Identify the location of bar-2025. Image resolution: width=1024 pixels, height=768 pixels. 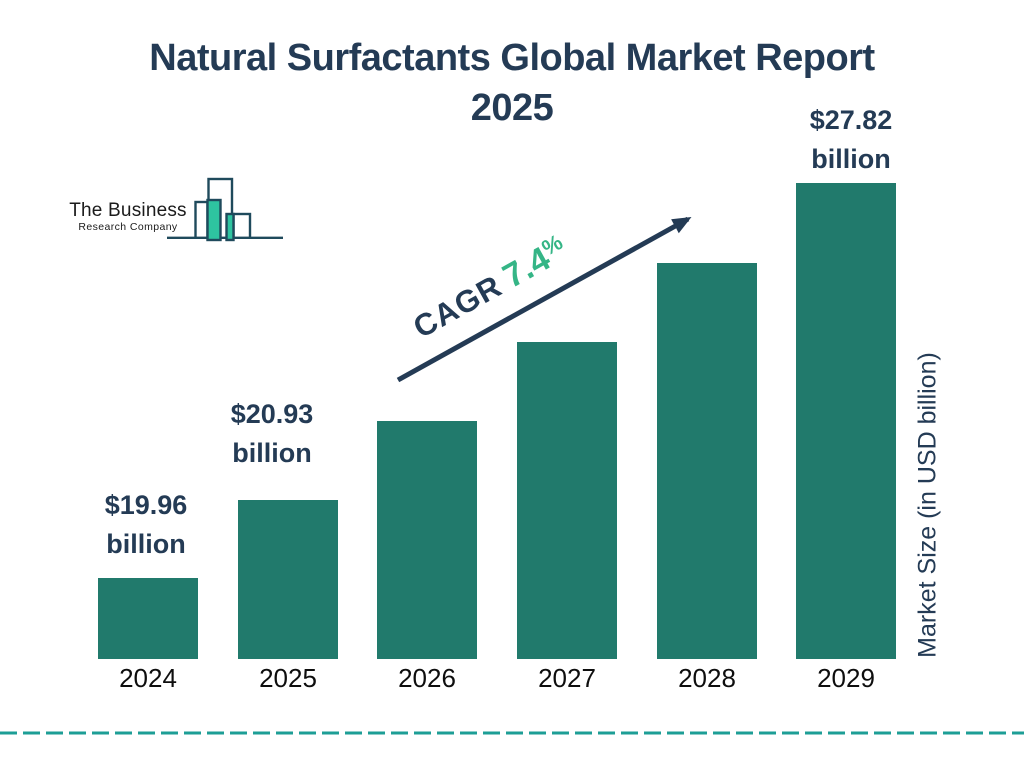
(288, 579).